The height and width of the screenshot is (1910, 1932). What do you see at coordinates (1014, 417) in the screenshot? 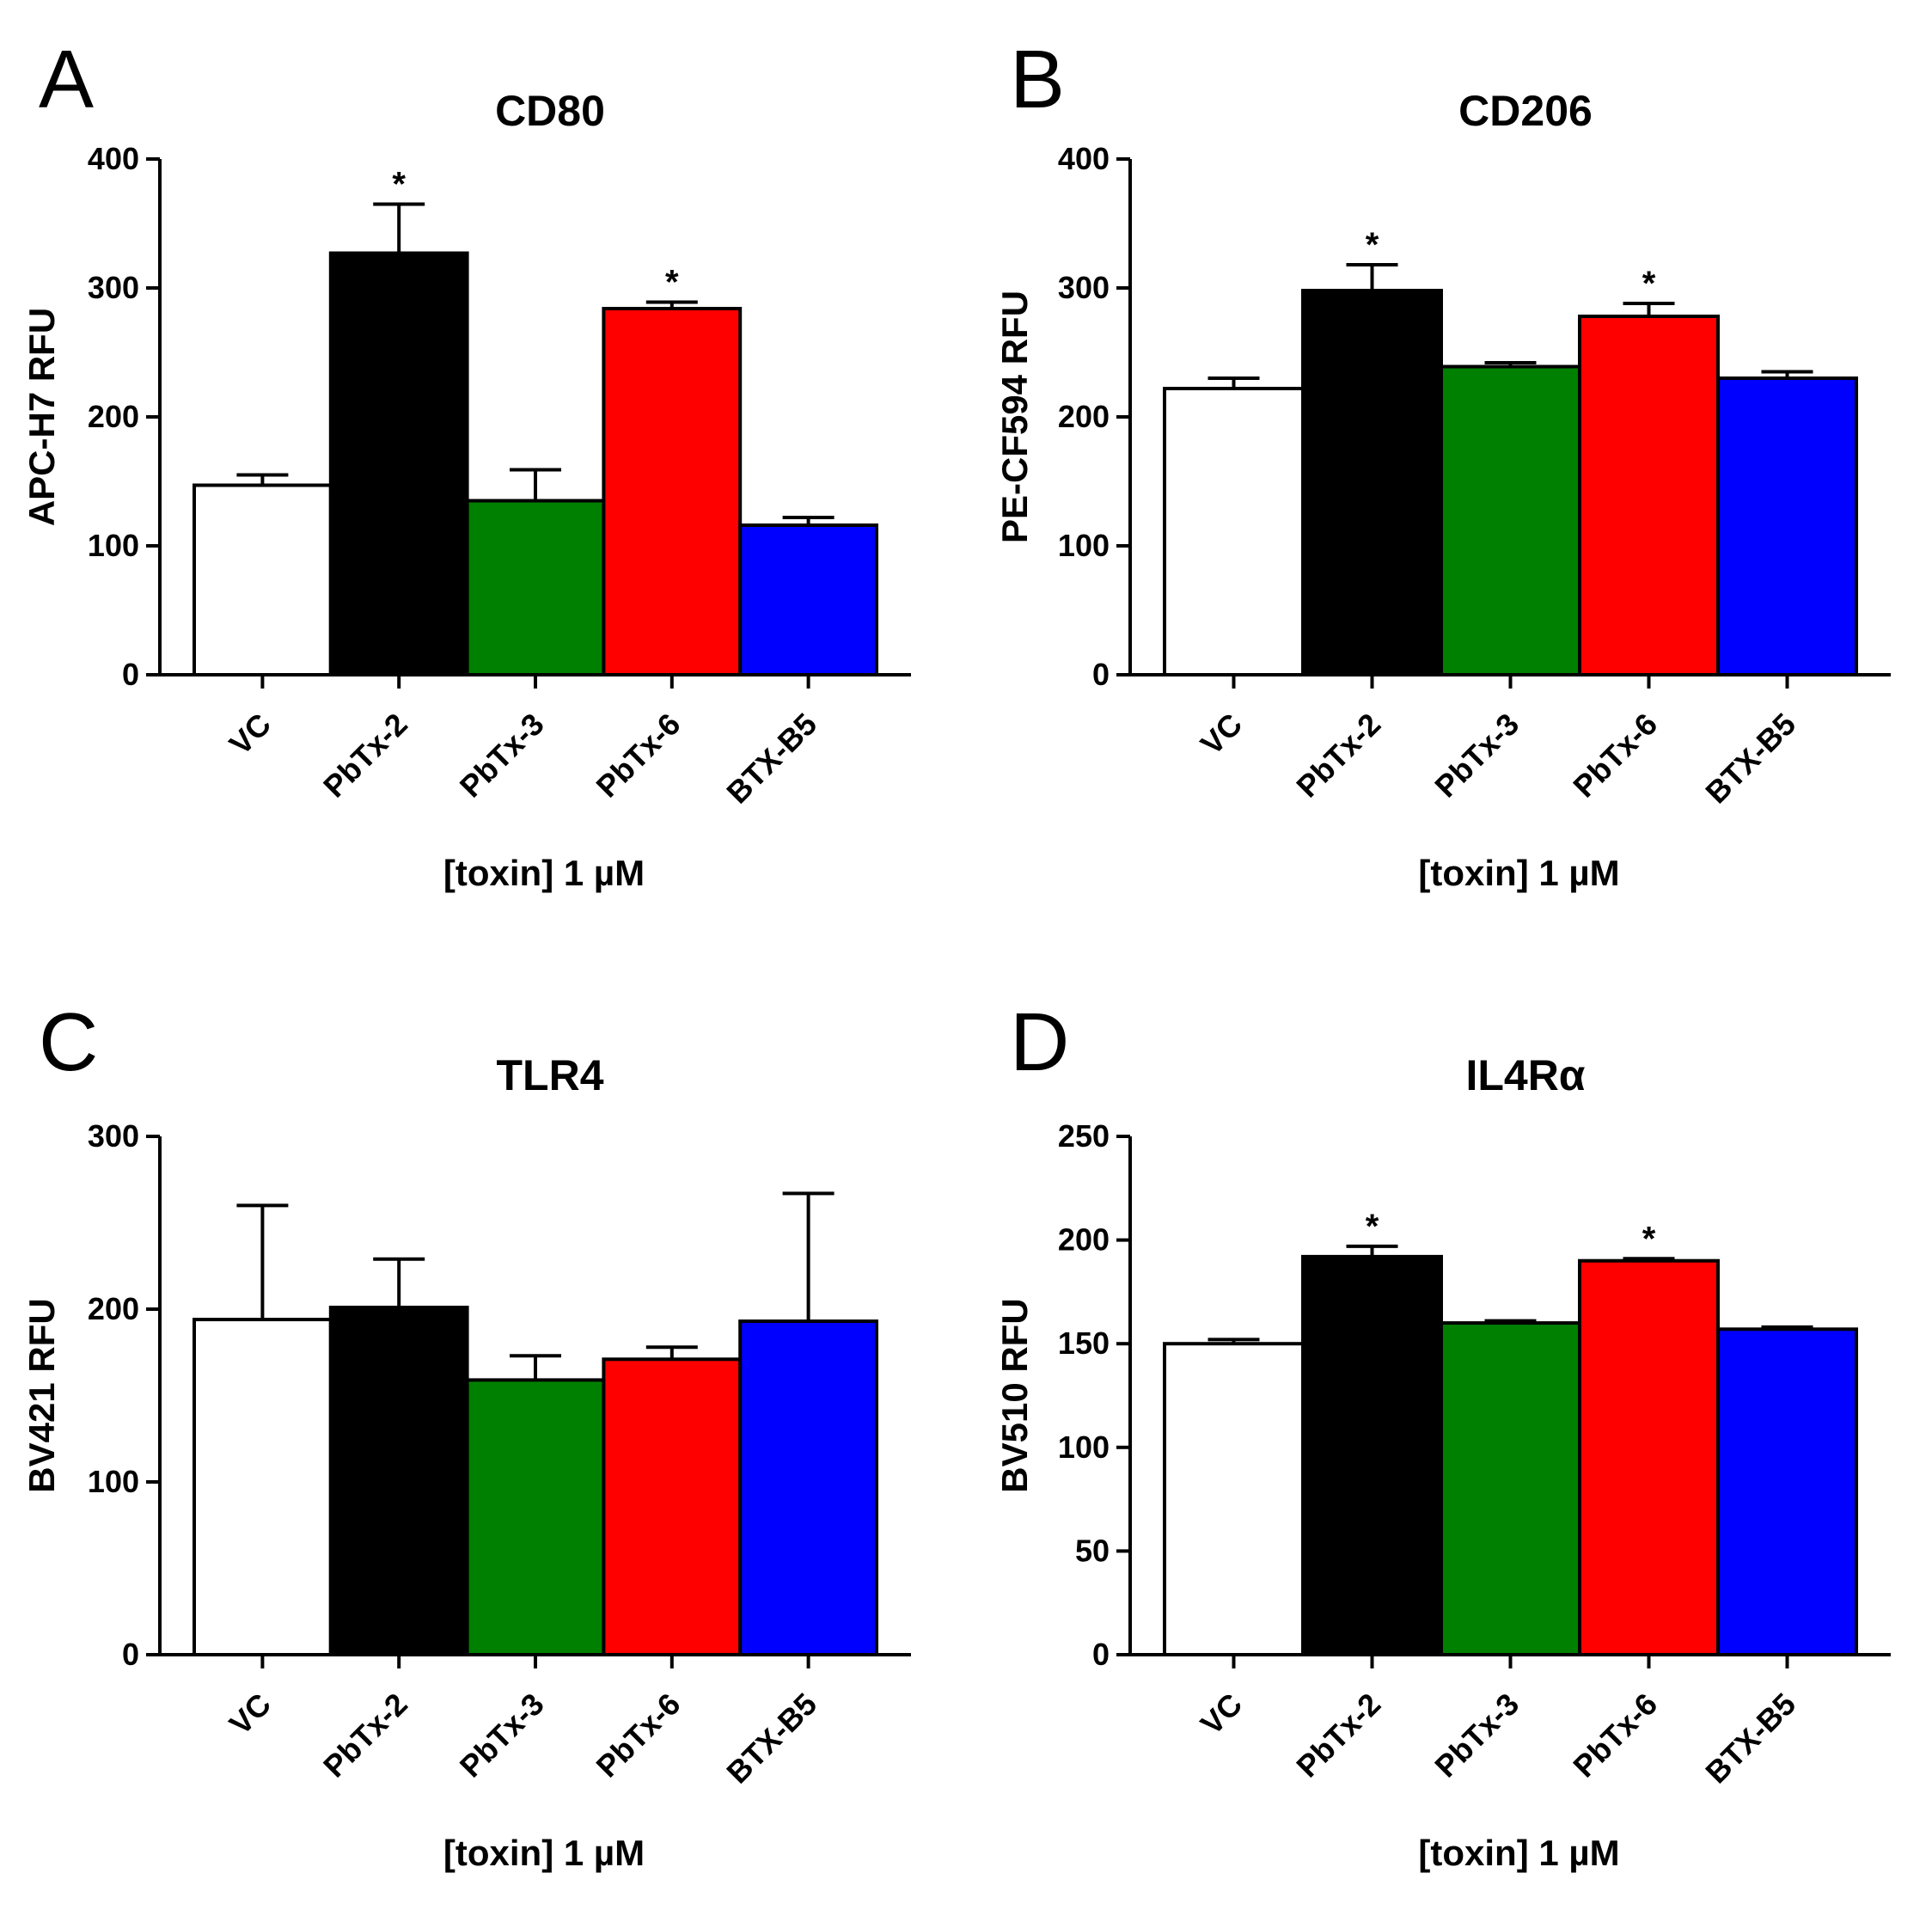
I see `y-axis-title: PE-CF594 RFU` at bounding box center [1014, 417].